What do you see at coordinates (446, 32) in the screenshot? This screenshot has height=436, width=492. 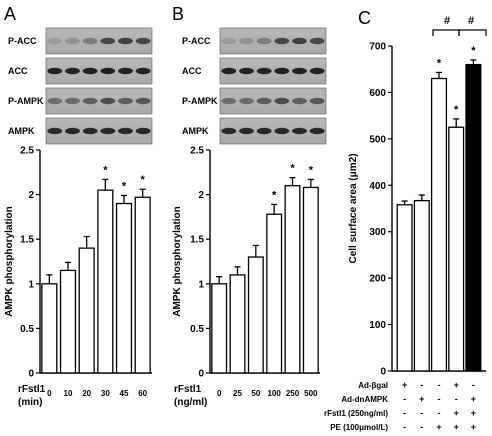 I see `bracket-left` at bounding box center [446, 32].